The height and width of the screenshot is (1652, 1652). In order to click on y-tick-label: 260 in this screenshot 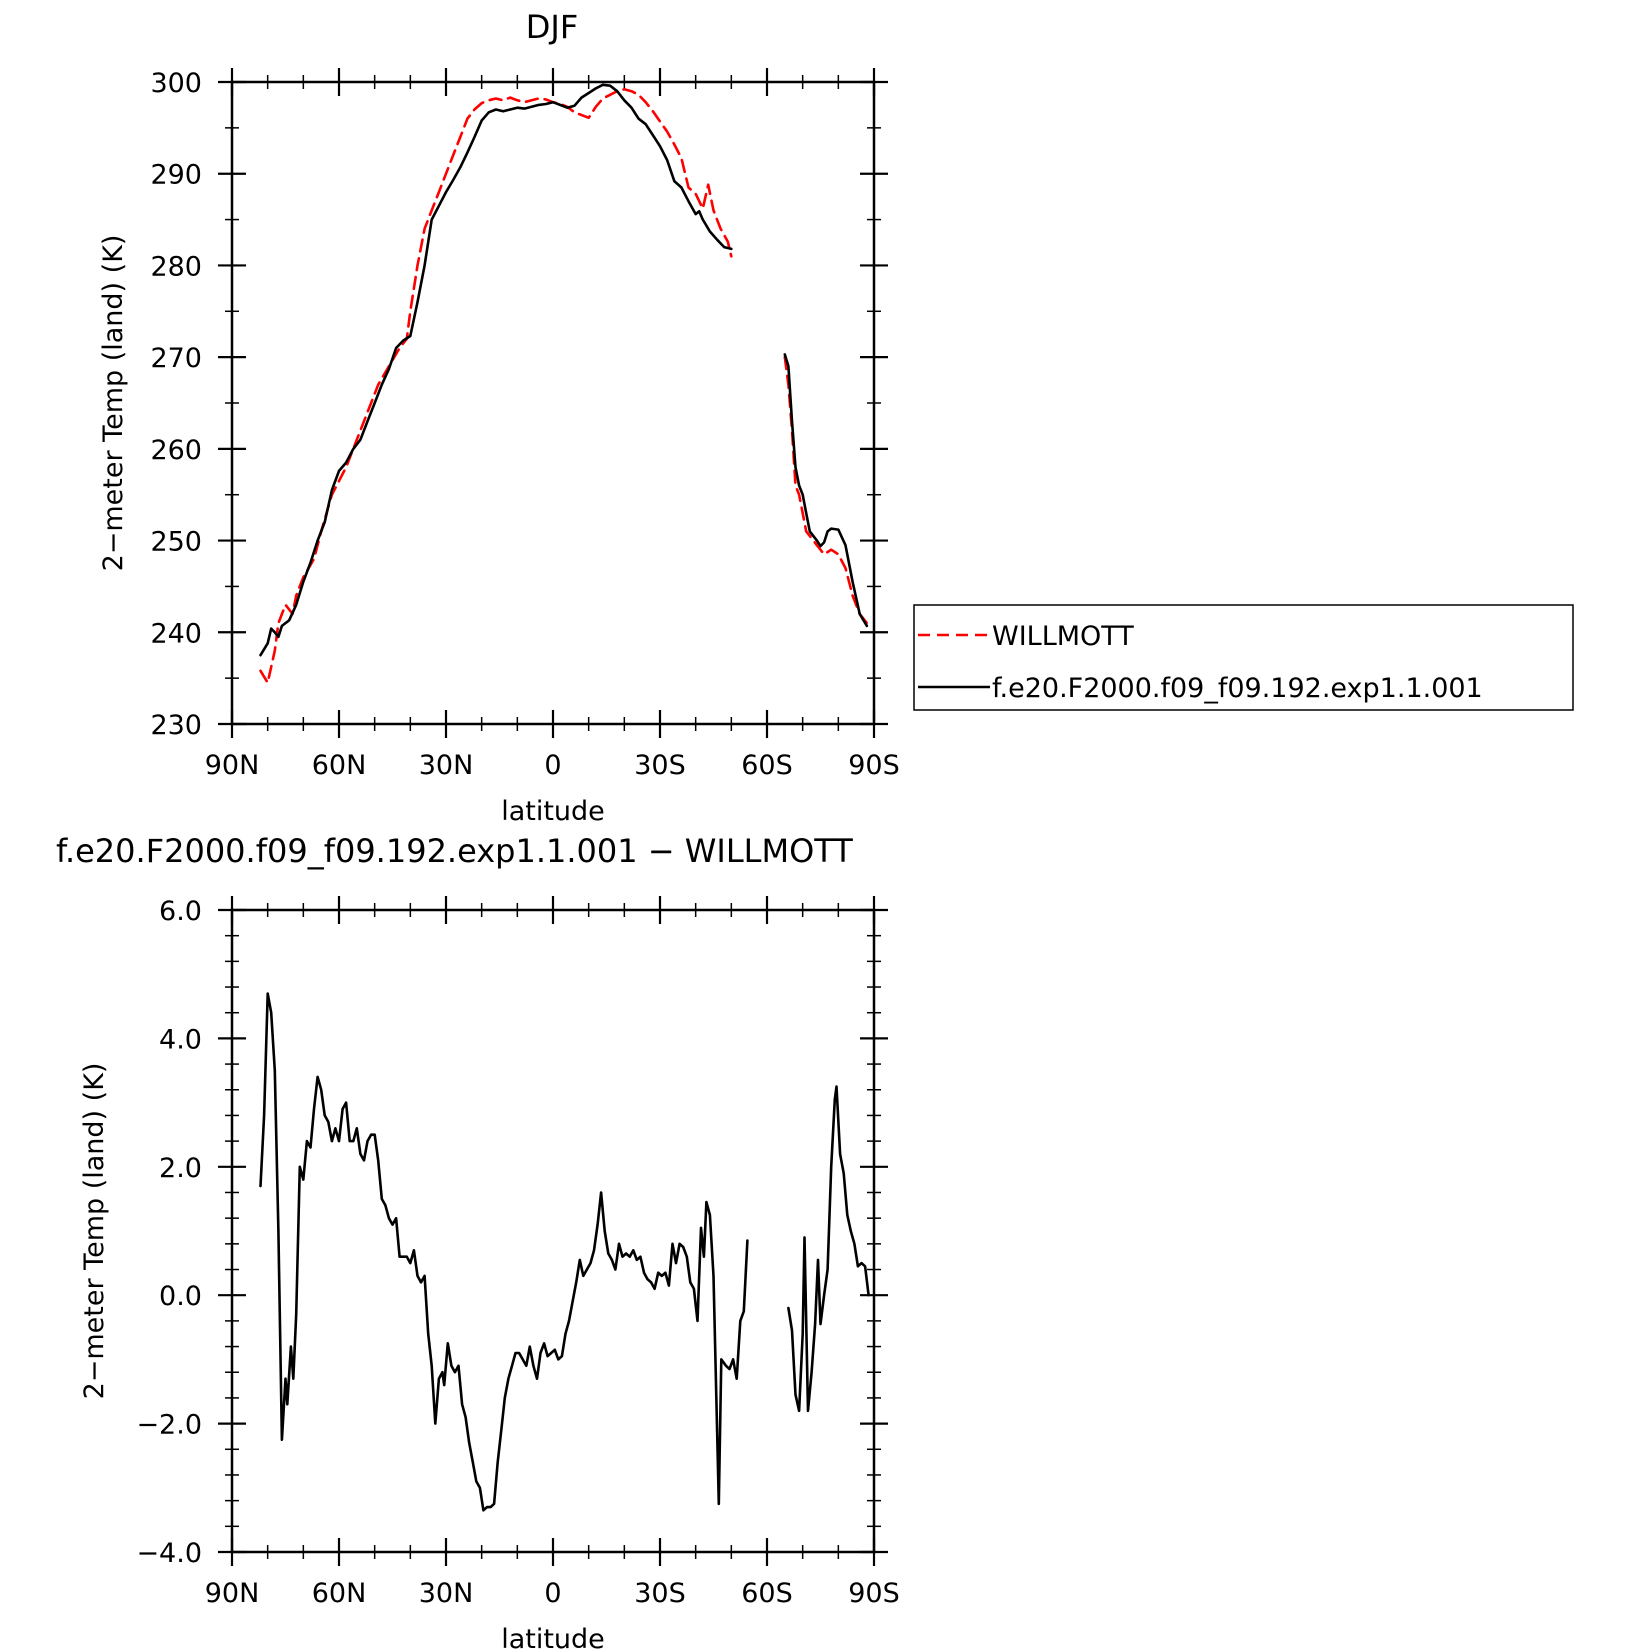, I will do `click(176, 450)`.